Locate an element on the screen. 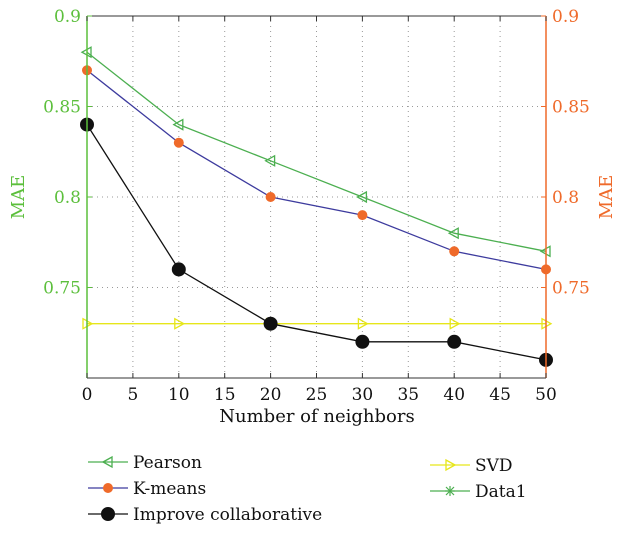  x-tick-label: 15 is located at coordinates (225, 395).